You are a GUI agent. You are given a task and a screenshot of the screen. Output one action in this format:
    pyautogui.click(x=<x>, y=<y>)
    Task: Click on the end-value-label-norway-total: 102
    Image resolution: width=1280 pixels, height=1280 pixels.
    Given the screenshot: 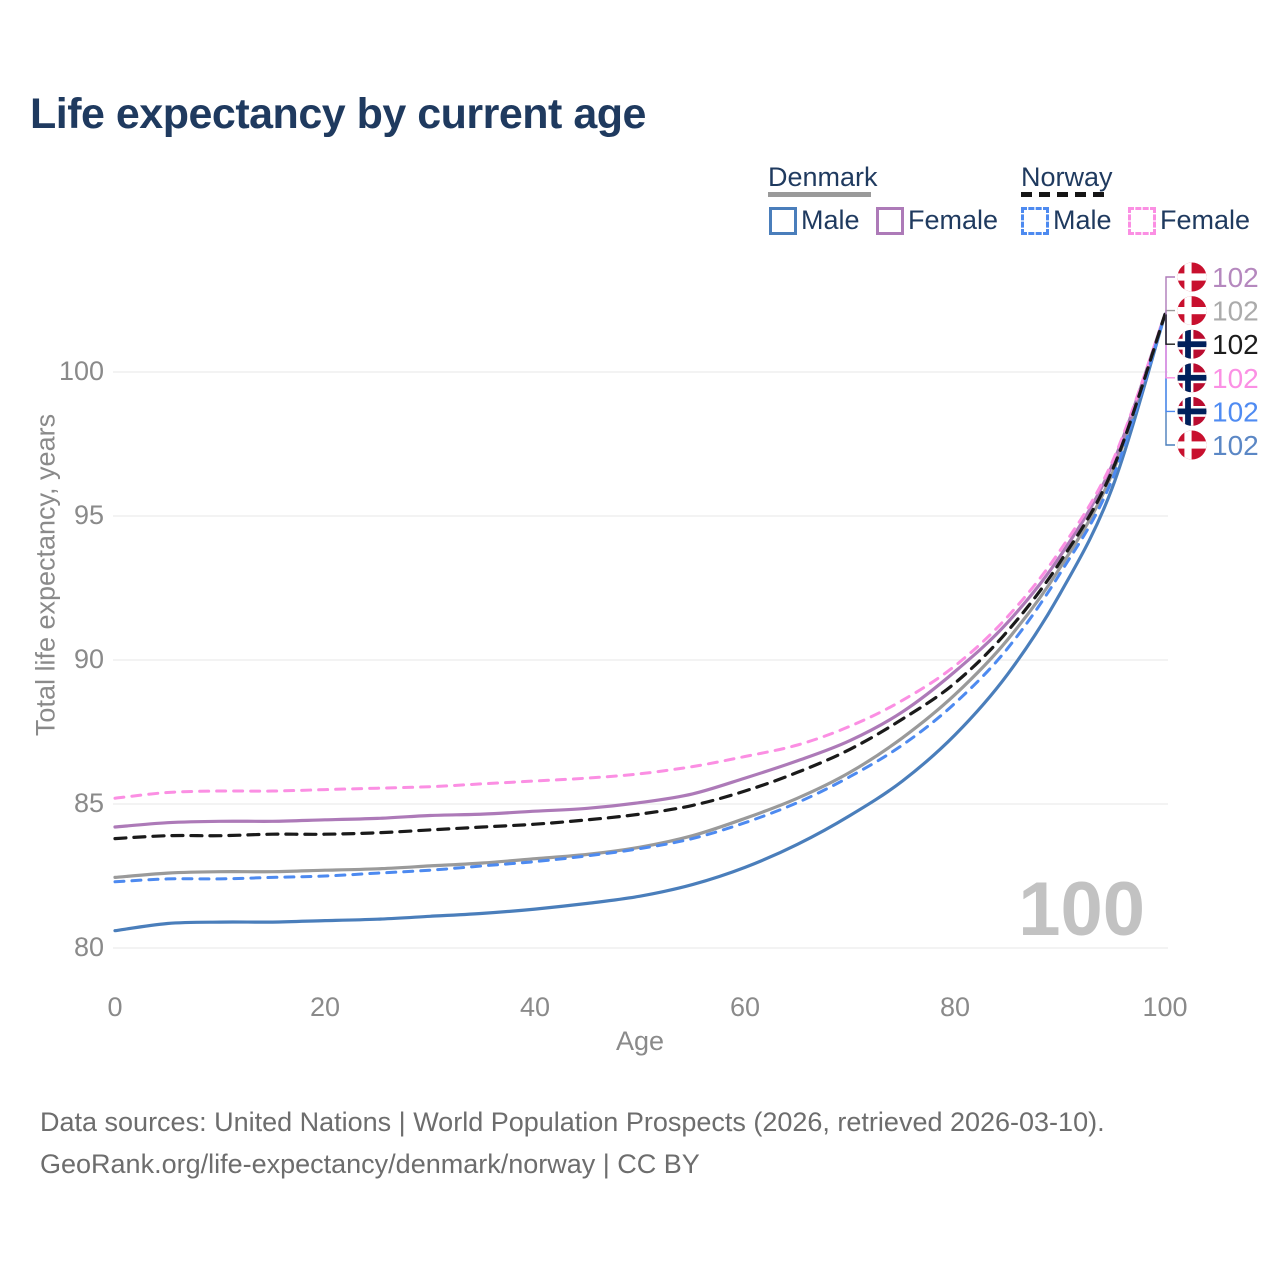 What is the action you would take?
    pyautogui.click(x=1235, y=344)
    